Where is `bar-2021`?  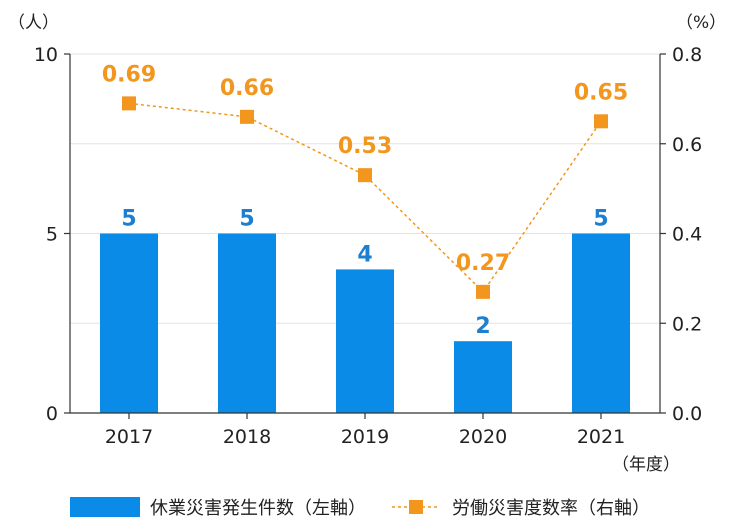
bar-2021 is located at coordinates (601, 323).